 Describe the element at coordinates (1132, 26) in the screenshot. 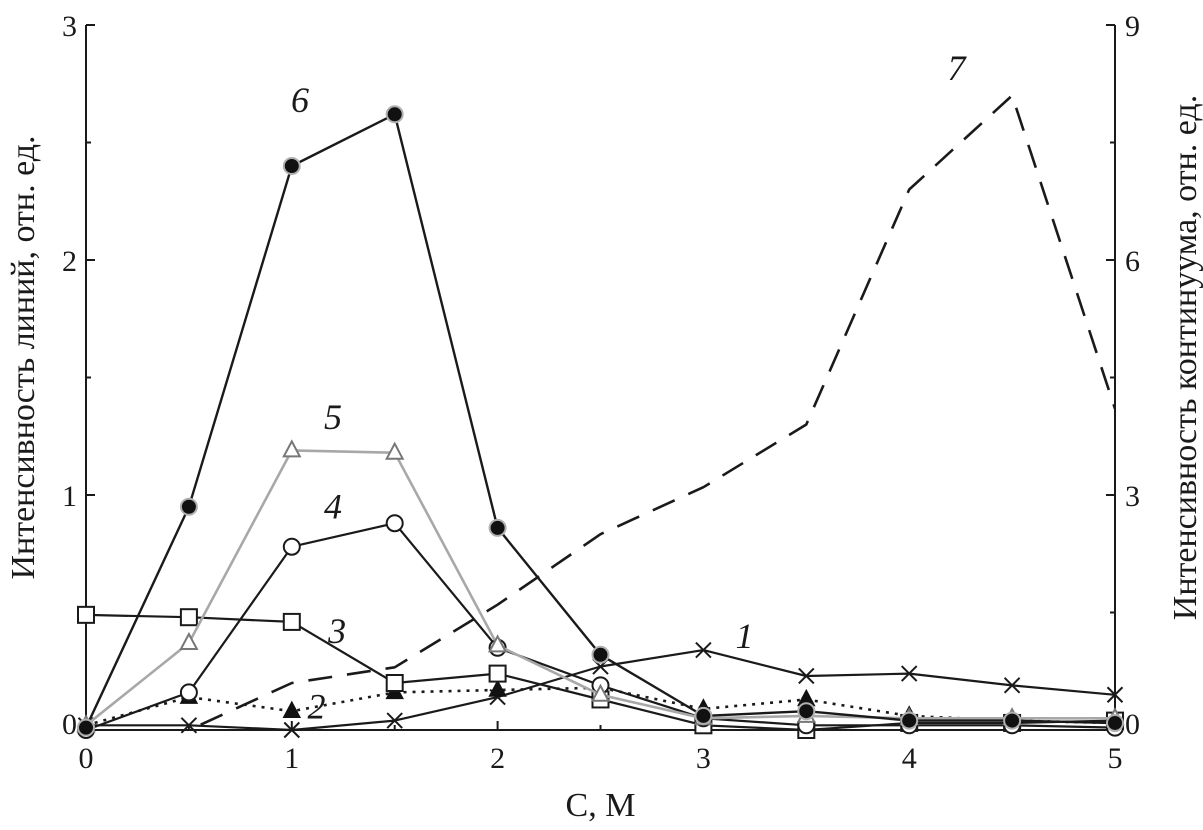

I see `y2-tick-label: 9` at that location.